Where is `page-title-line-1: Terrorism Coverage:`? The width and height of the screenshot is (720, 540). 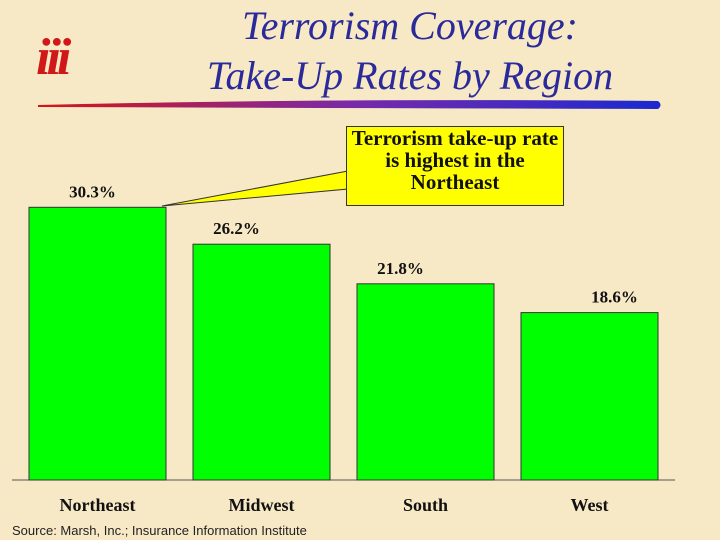 page-title-line-1: Terrorism Coverage: is located at coordinates (410, 25).